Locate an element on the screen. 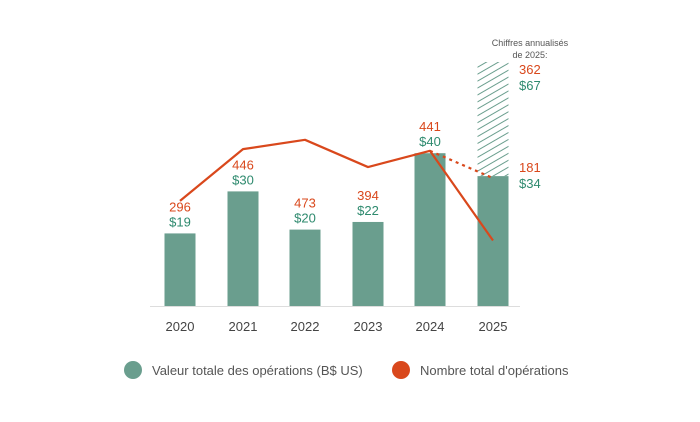  bar-2024 is located at coordinates (430, 229).